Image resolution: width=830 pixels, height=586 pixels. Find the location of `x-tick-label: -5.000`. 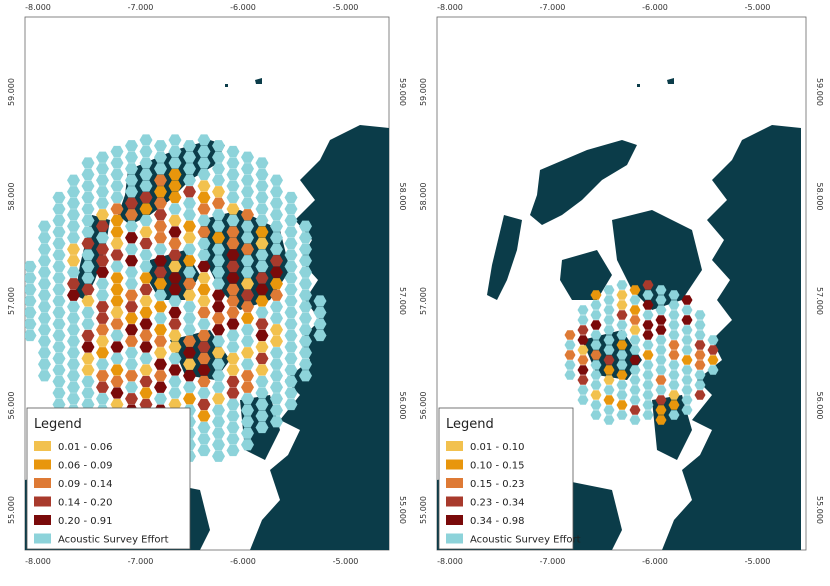

x-tick-label: -5.000 is located at coordinates (346, 561).